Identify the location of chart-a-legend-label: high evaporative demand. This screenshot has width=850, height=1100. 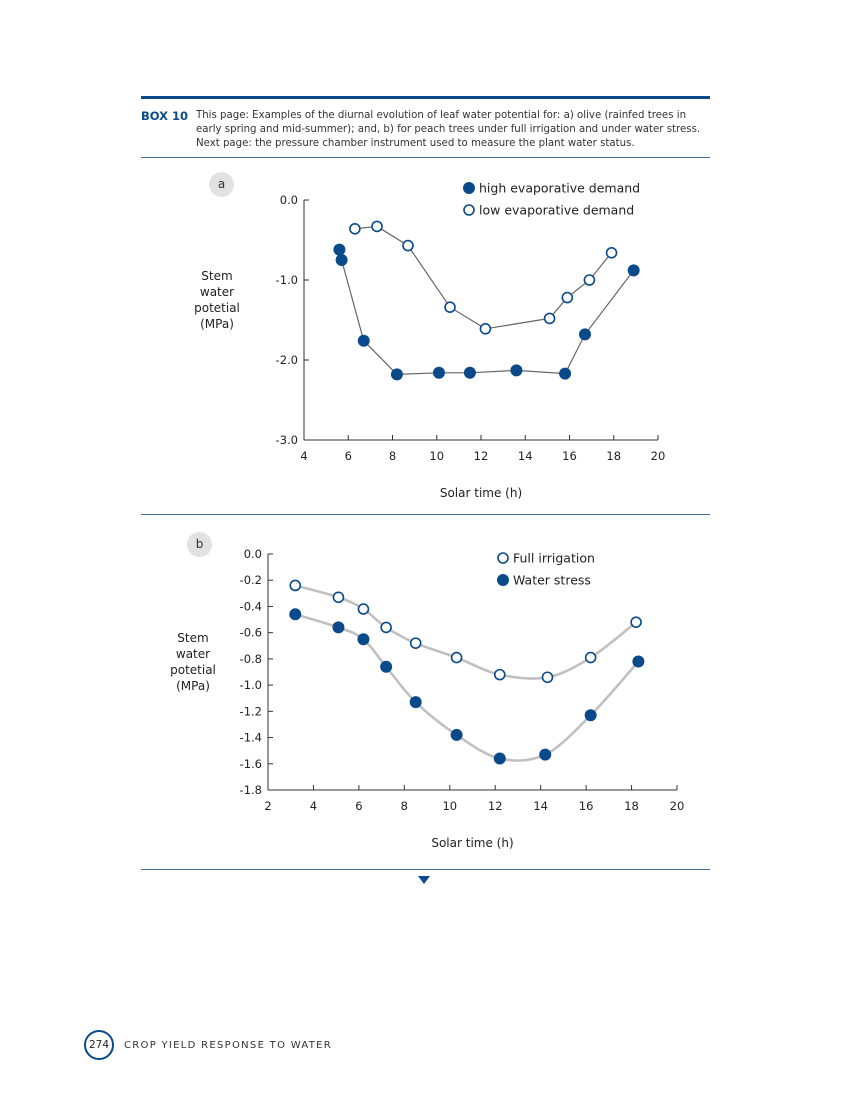
(559, 188).